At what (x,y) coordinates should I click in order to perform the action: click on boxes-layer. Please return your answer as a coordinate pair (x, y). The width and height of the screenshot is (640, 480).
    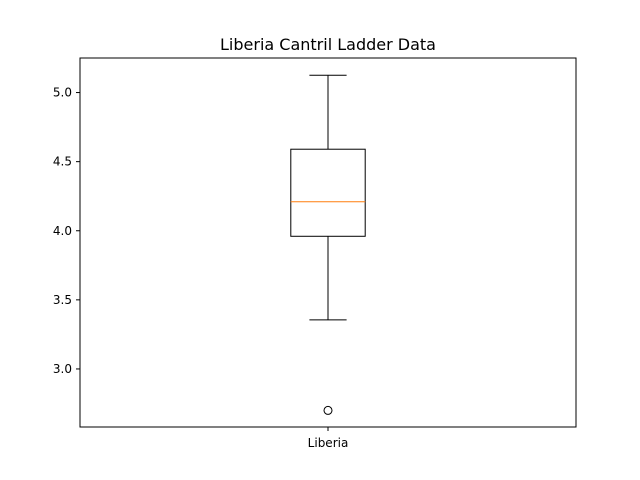
    Looking at the image, I should click on (328, 244).